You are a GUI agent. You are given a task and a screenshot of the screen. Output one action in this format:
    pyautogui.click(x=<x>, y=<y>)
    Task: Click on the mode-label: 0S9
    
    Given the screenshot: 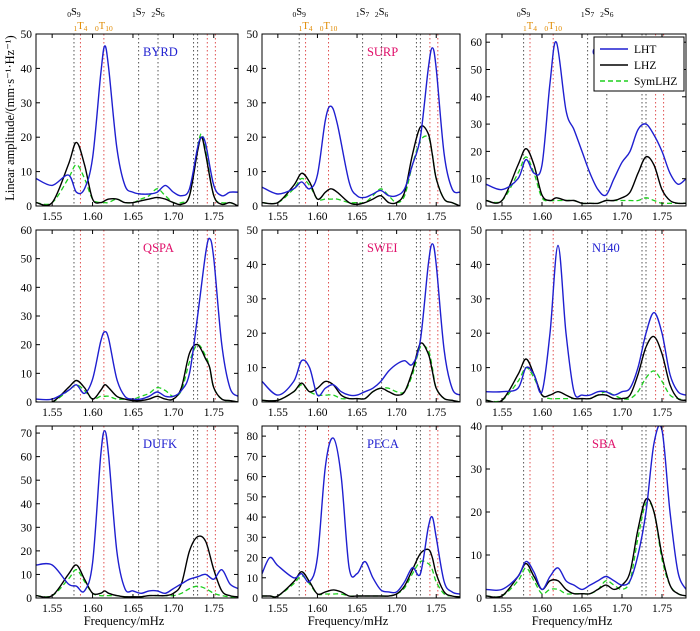 What is the action you would take?
    pyautogui.click(x=300, y=13)
    